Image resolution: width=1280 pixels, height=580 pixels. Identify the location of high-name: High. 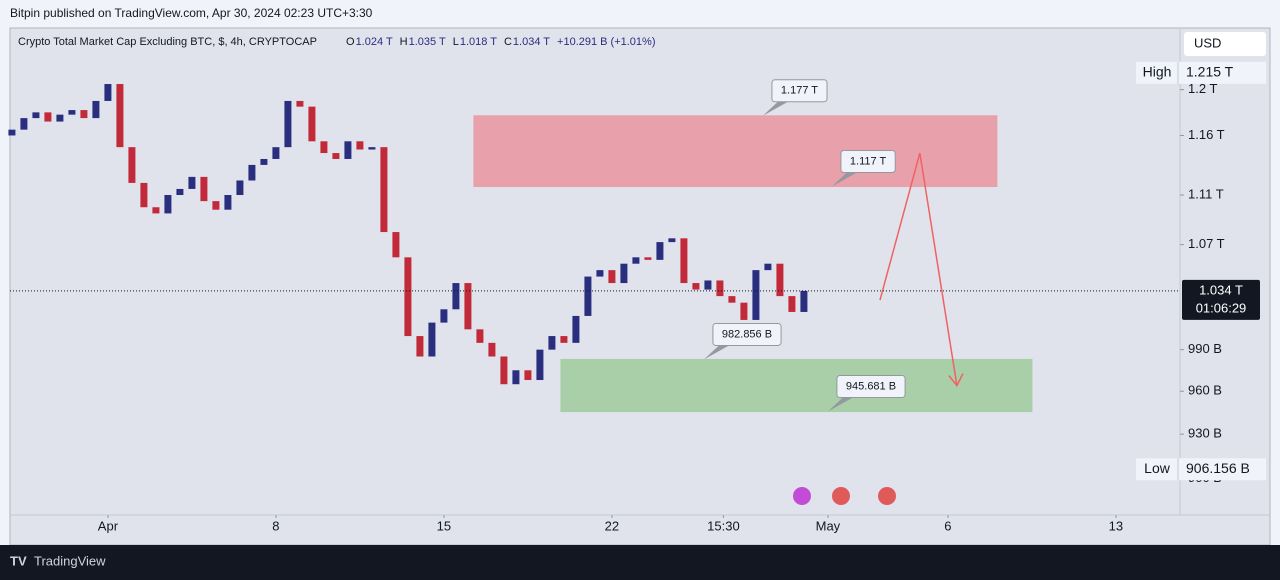
(1157, 72).